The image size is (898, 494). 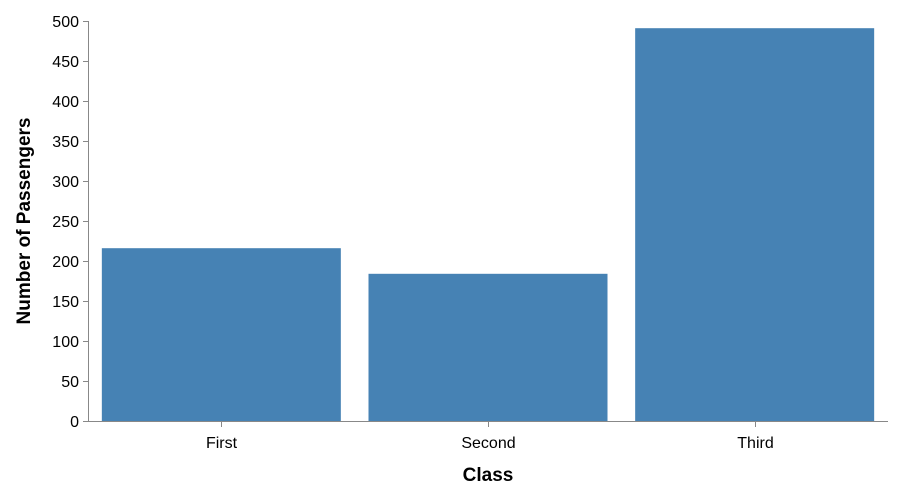 What do you see at coordinates (488, 443) in the screenshot?
I see `x-tick-label-second: Second` at bounding box center [488, 443].